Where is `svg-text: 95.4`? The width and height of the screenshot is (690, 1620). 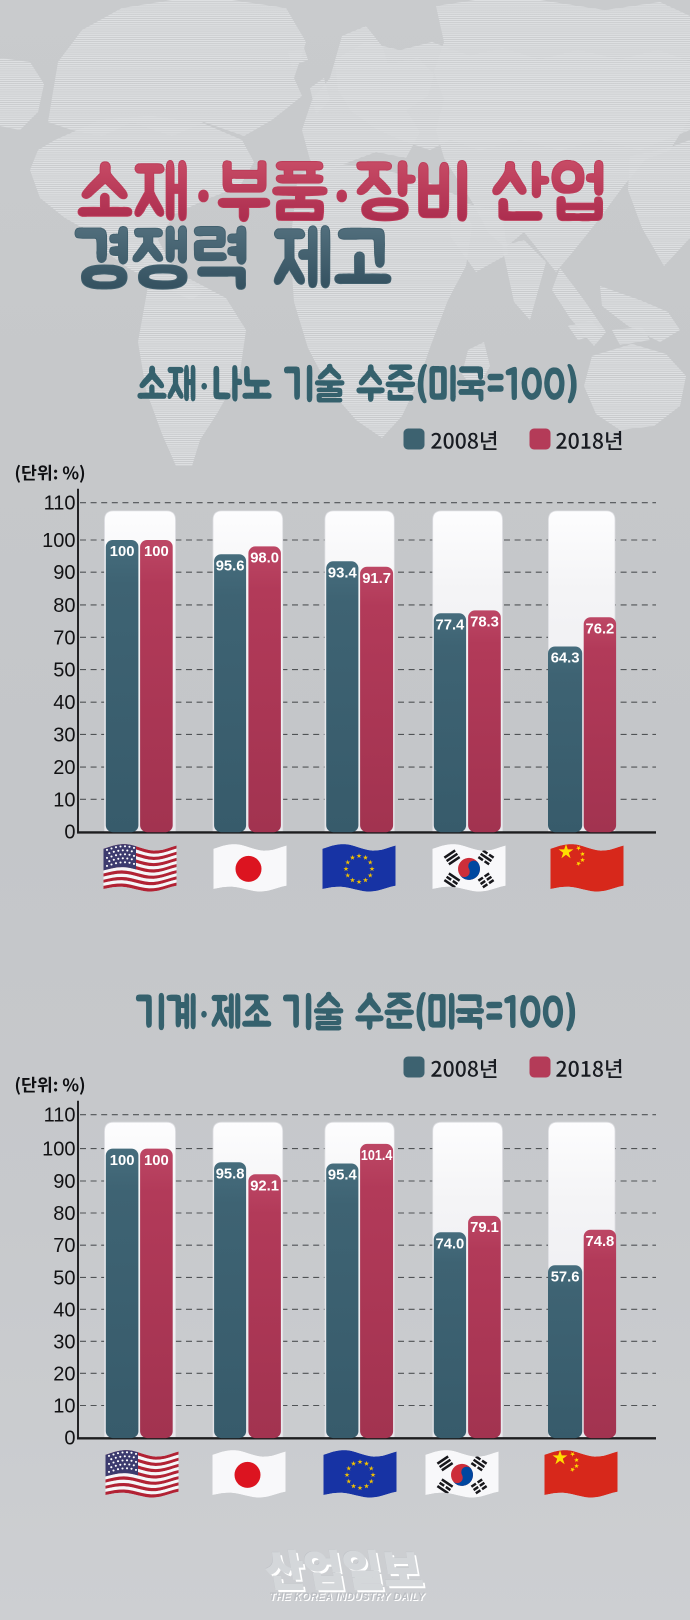
svg-text: 95.4 is located at coordinates (343, 1176).